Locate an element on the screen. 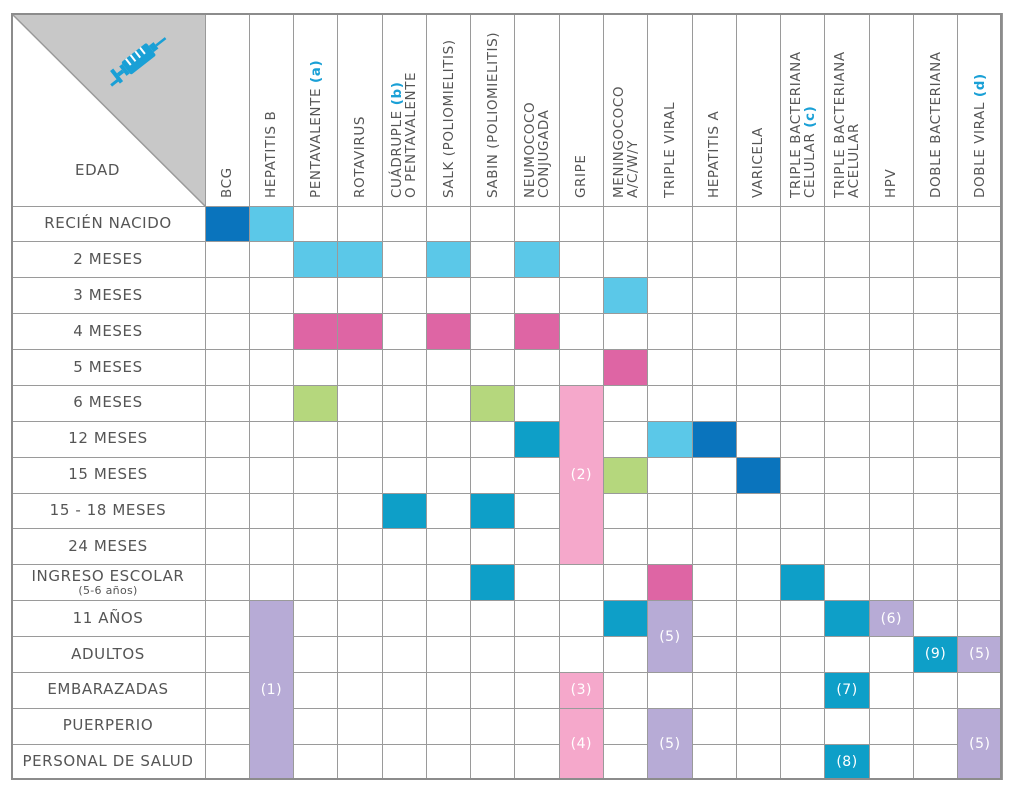 The height and width of the screenshot is (797, 1014). row-label: EMBARAZADAS is located at coordinates (108, 690).